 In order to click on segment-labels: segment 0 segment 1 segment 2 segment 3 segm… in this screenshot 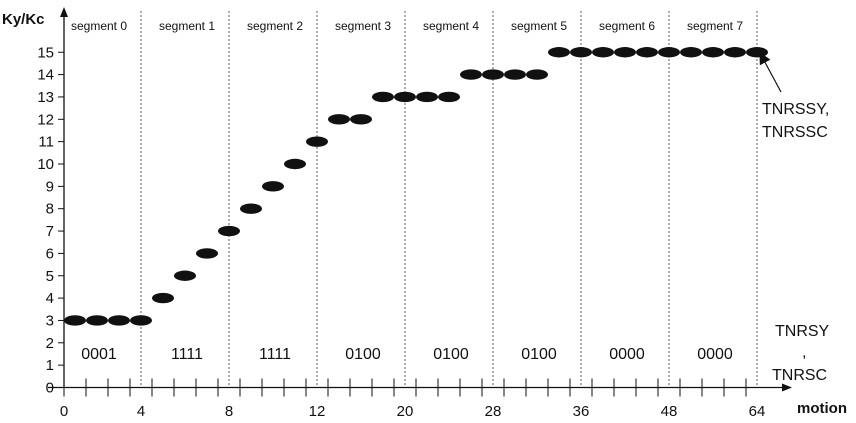, I will do `click(407, 26)`.